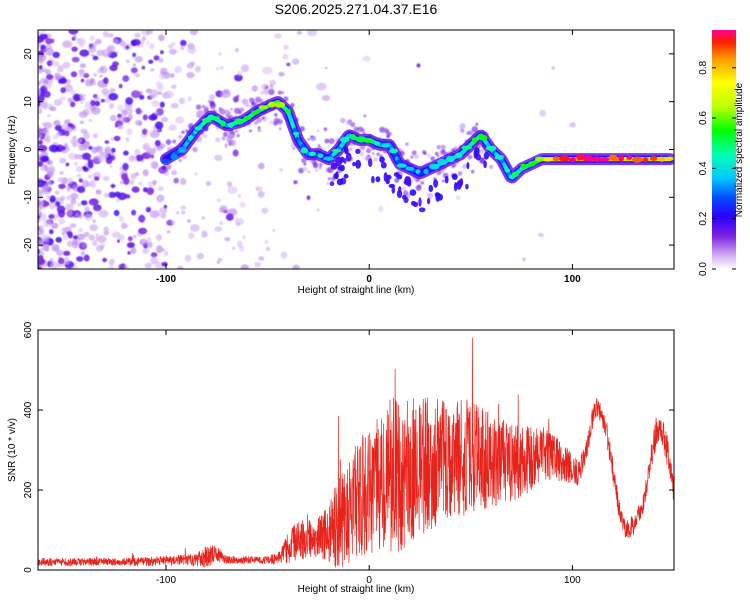  Describe the element at coordinates (356, 290) in the screenshot. I see `spectrogram-x-axis-label: Height of straight line (km)` at that location.